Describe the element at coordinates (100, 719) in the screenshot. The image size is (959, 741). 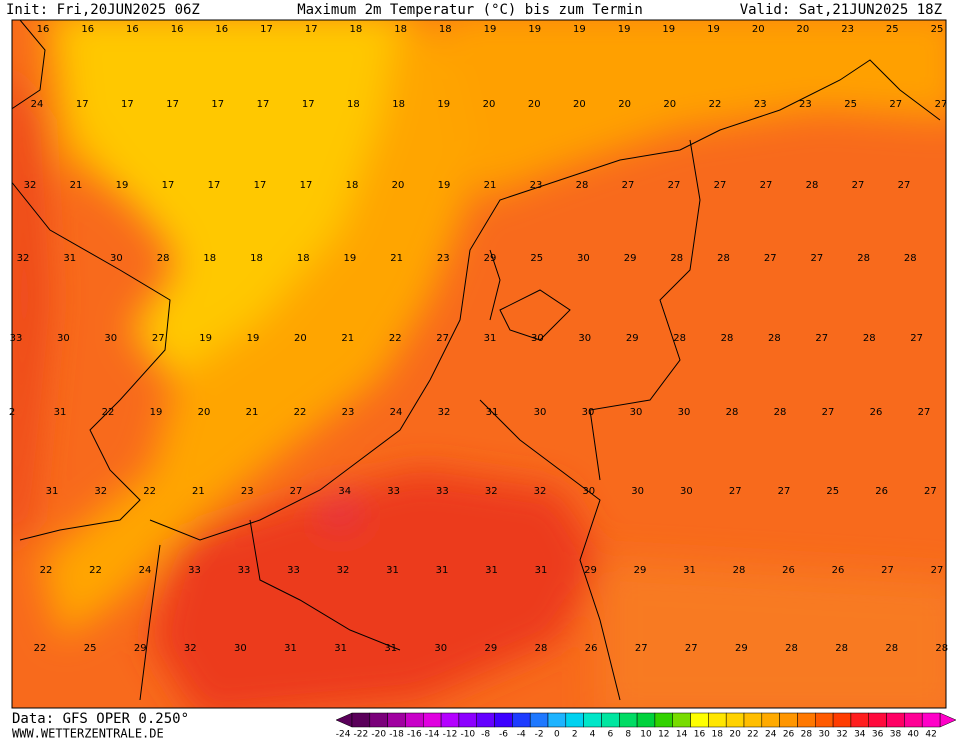
I see `data-source: Data: GFS OPER 0.250°` at that location.